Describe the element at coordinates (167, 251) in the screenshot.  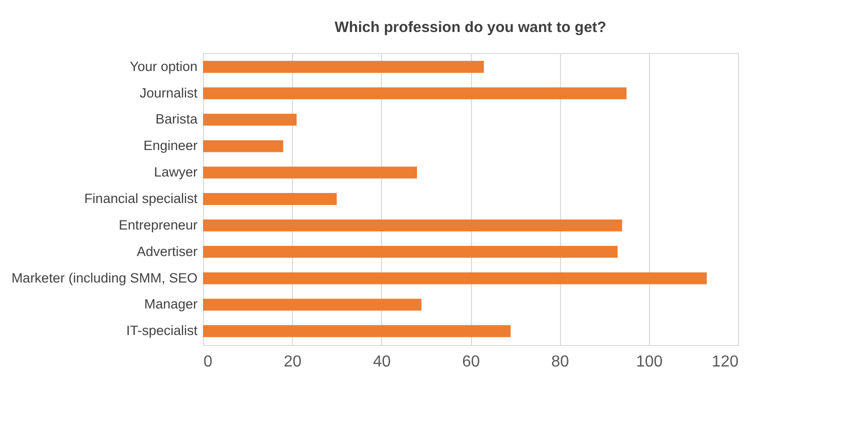
I see `y-tick-label: Advertiser` at that location.